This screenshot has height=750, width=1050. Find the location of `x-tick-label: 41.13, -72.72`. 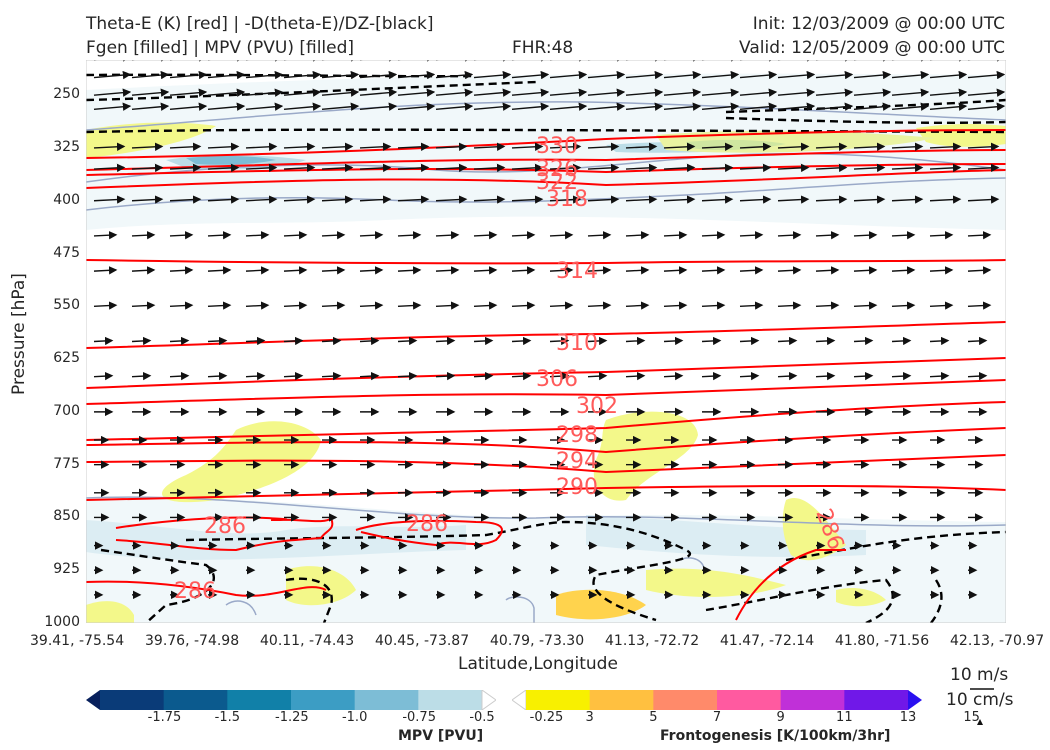

x-tick-label: 41.13, -72.72 is located at coordinates (652, 641).